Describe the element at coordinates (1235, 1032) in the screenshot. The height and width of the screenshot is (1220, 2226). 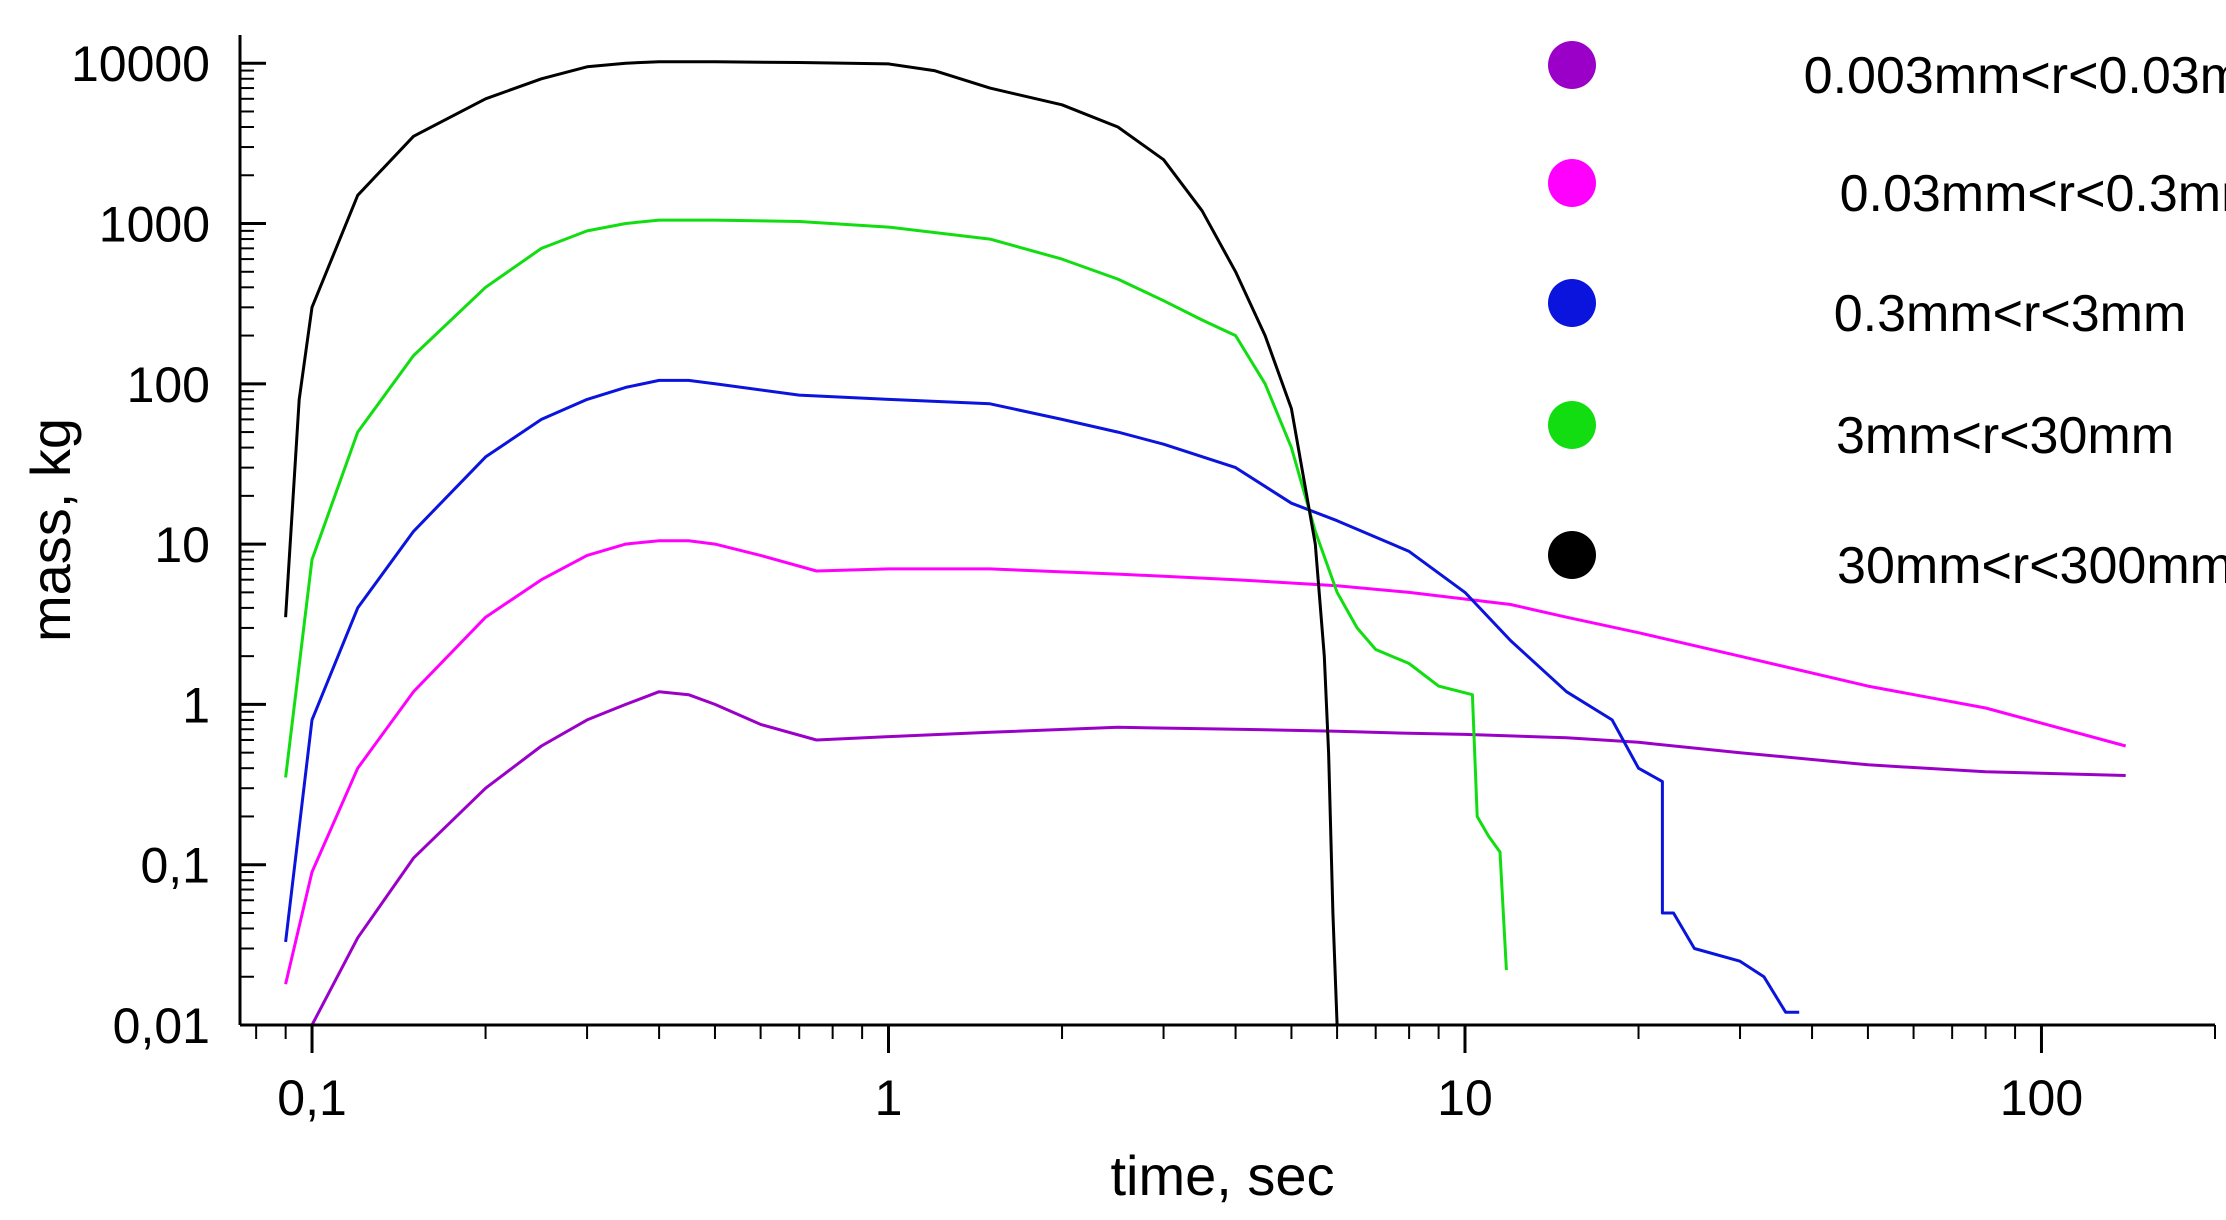
I see `x-minor-ticks` at that location.